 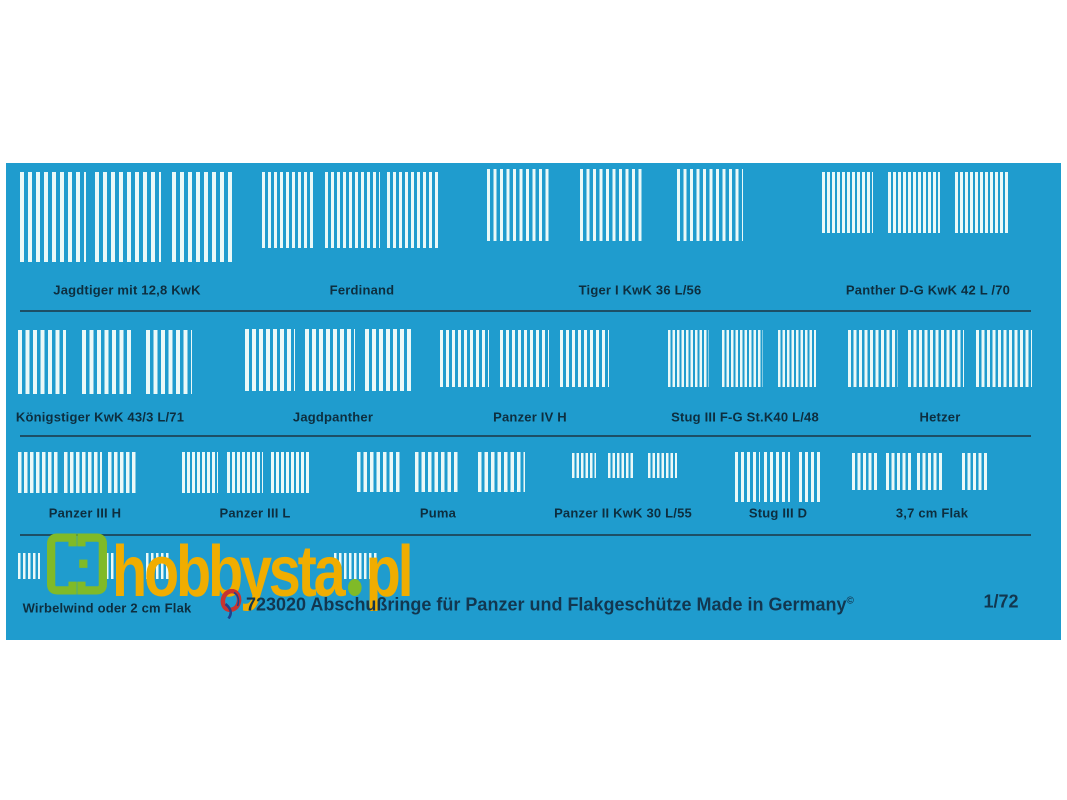 I want to click on vehicle-label: Stug III D, so click(x=778, y=513).